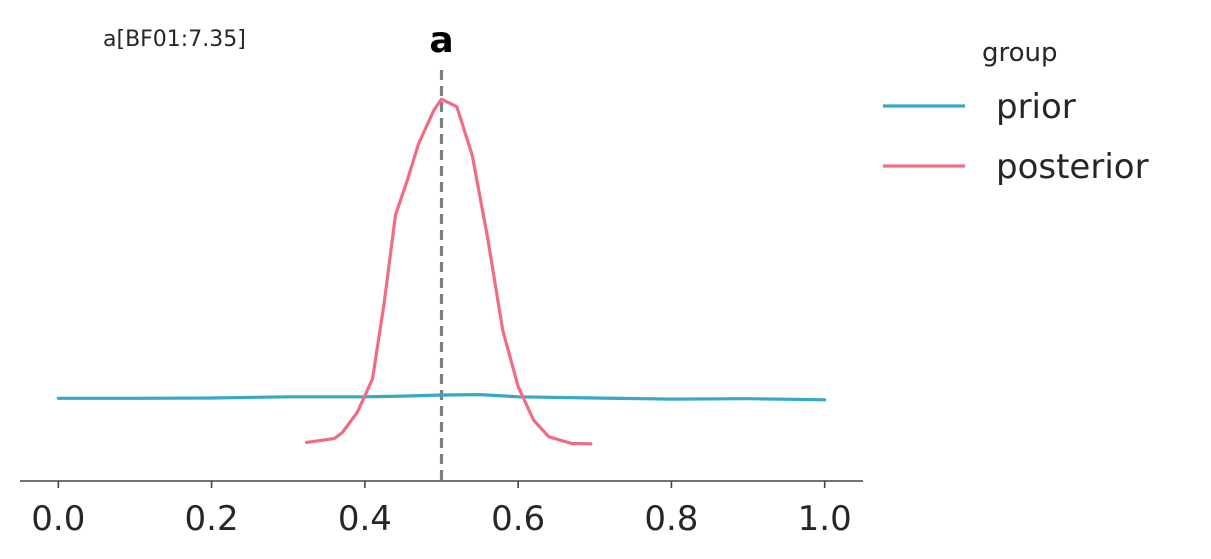 This screenshot has width=1211, height=559. I want to click on x-tick-label-2: 0.4, so click(365, 519).